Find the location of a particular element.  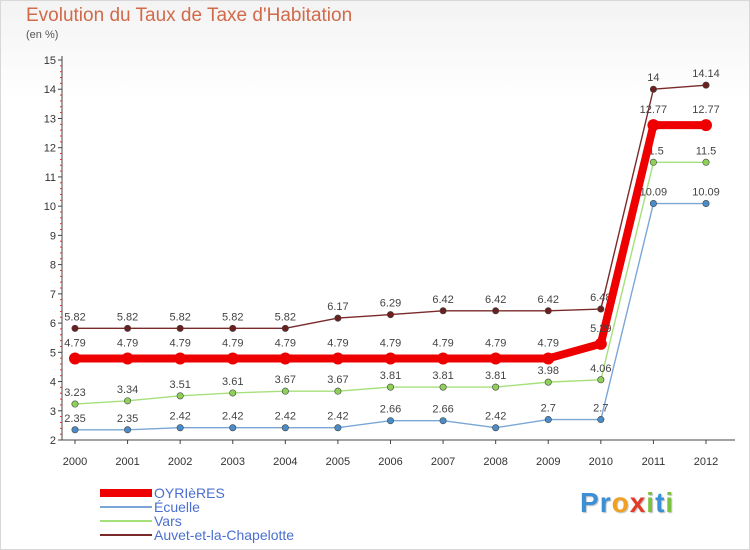

x-tick-label: 2004 is located at coordinates (285, 462).